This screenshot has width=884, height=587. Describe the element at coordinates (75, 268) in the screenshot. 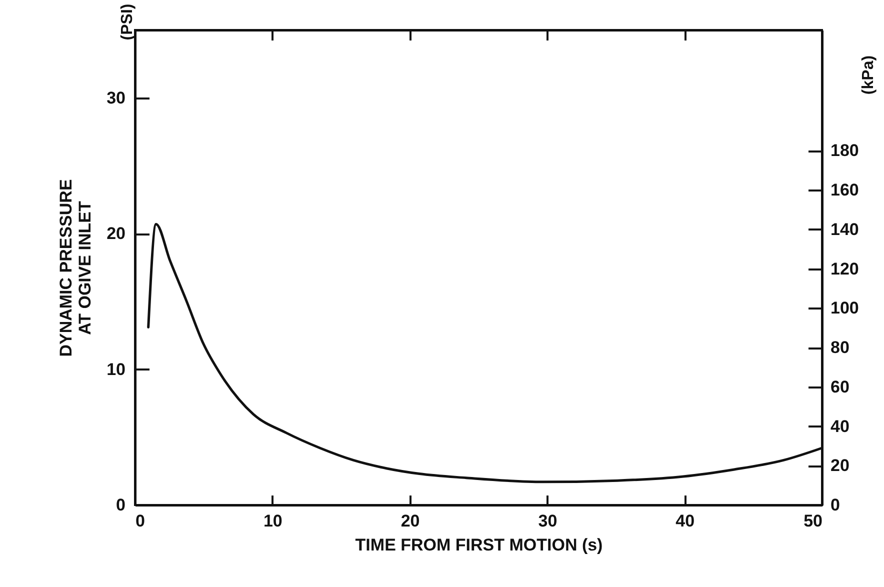

I see `y-axis-title: DYNAMIC PRESSURE AT OGIVE INLET` at that location.